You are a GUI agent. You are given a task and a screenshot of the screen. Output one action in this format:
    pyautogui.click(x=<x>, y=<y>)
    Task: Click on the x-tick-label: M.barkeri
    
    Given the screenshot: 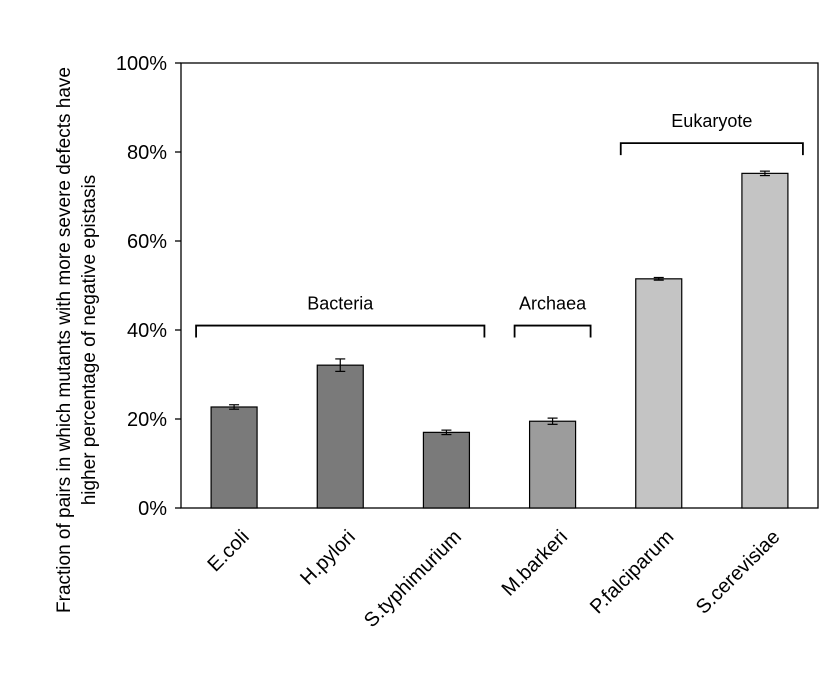 What is the action you would take?
    pyautogui.click(x=535, y=563)
    